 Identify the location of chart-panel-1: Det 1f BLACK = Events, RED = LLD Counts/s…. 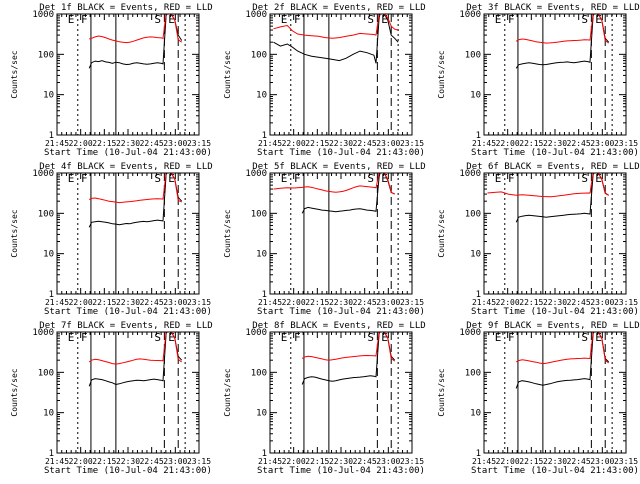
(111, 80).